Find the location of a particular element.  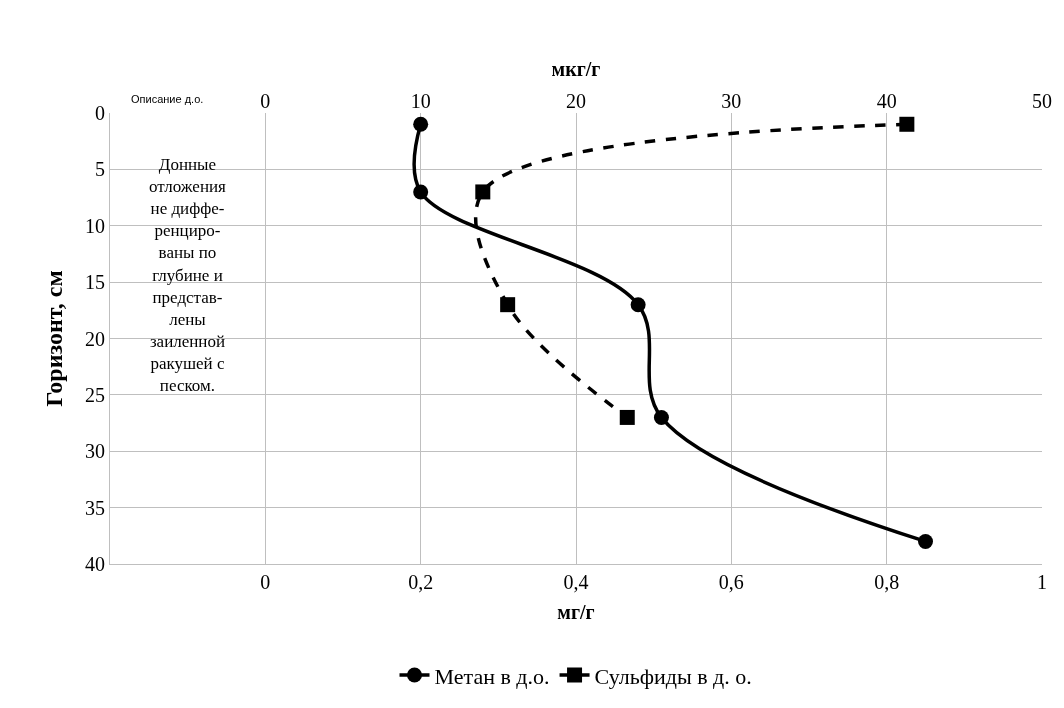

y-tick-label: 20 is located at coordinates (95, 338).